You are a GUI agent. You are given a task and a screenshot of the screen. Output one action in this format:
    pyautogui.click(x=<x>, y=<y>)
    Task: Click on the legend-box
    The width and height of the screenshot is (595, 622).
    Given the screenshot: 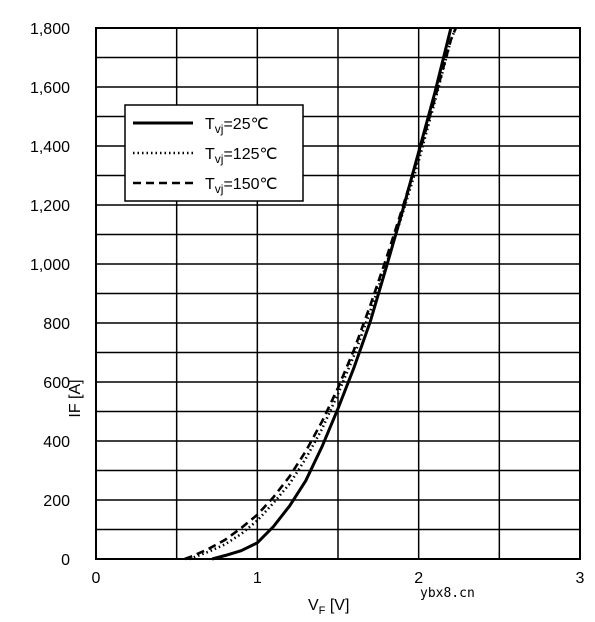 What is the action you would take?
    pyautogui.click(x=214, y=153)
    